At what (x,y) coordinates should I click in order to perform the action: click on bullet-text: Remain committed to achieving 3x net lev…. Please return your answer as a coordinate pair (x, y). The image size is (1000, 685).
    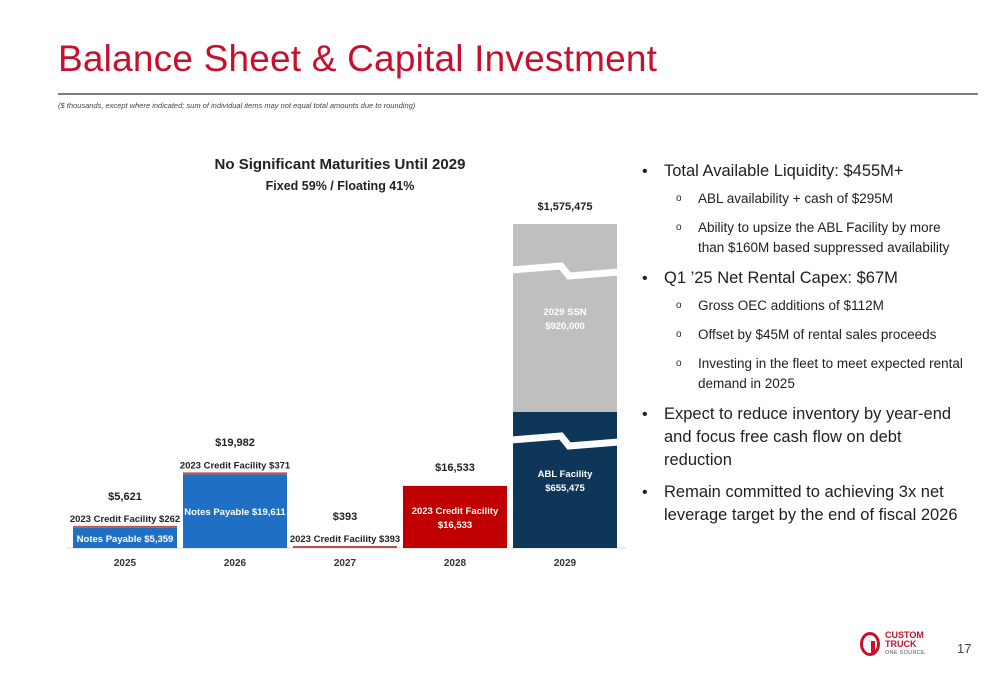
    Looking at the image, I should click on (811, 503).